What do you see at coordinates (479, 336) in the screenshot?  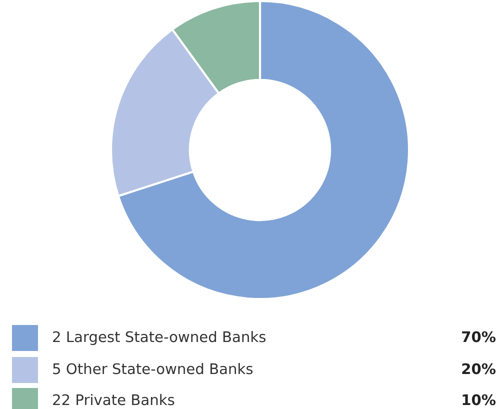 I see `data-label: 70%` at bounding box center [479, 336].